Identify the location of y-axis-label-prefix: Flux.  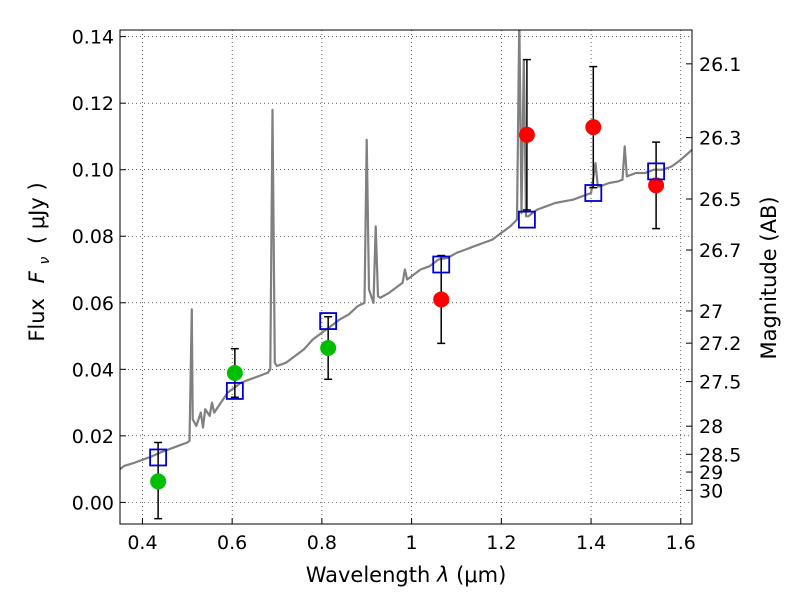
(37, 320).